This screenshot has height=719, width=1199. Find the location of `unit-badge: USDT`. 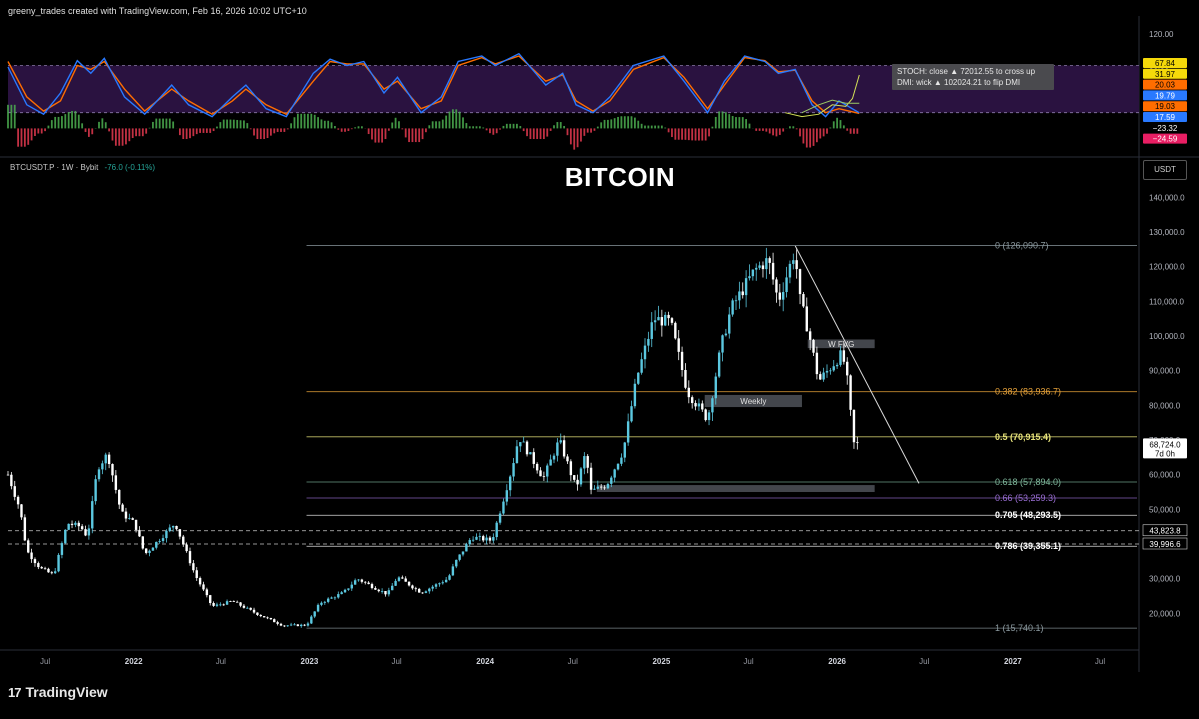

unit-badge: USDT is located at coordinates (1165, 170).